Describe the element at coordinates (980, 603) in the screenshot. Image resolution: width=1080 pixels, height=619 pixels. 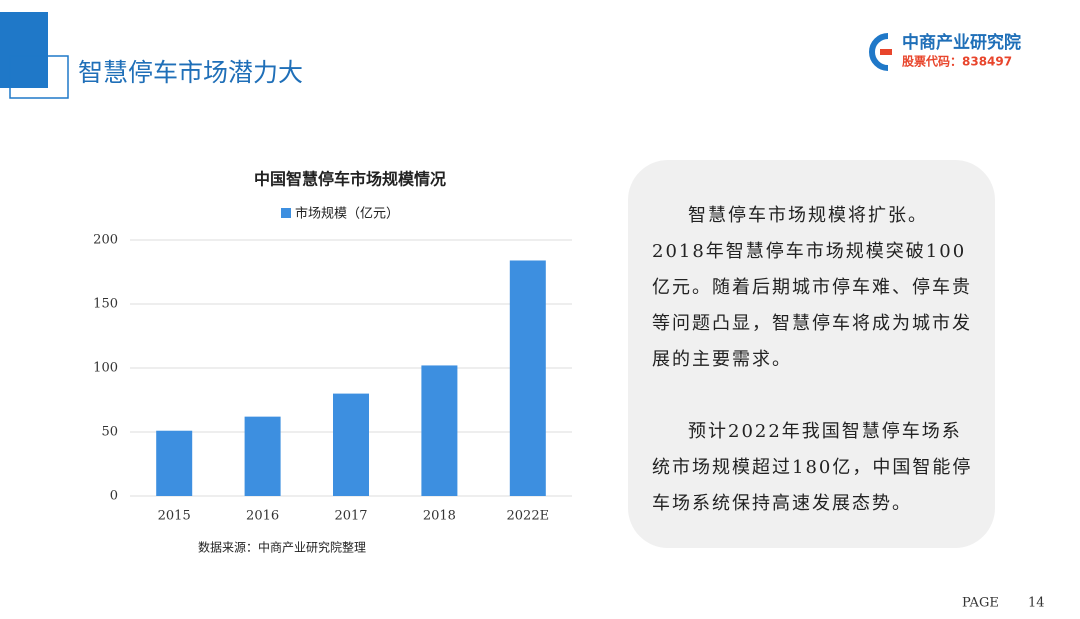
I see `page-label: PAGE` at that location.